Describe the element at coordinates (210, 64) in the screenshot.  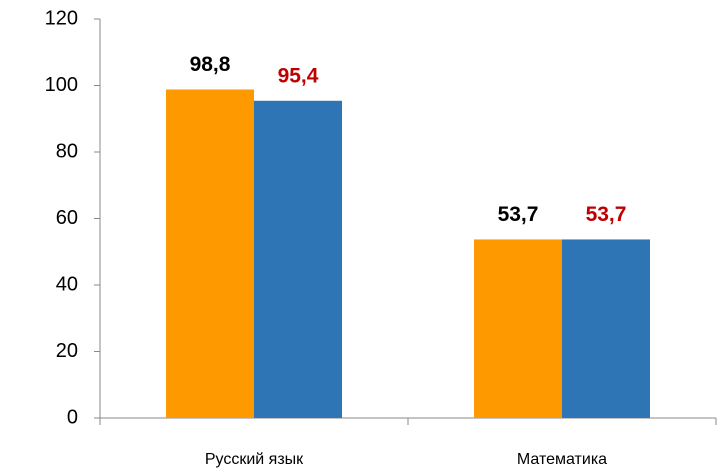
I see `value-label: 98,8` at that location.